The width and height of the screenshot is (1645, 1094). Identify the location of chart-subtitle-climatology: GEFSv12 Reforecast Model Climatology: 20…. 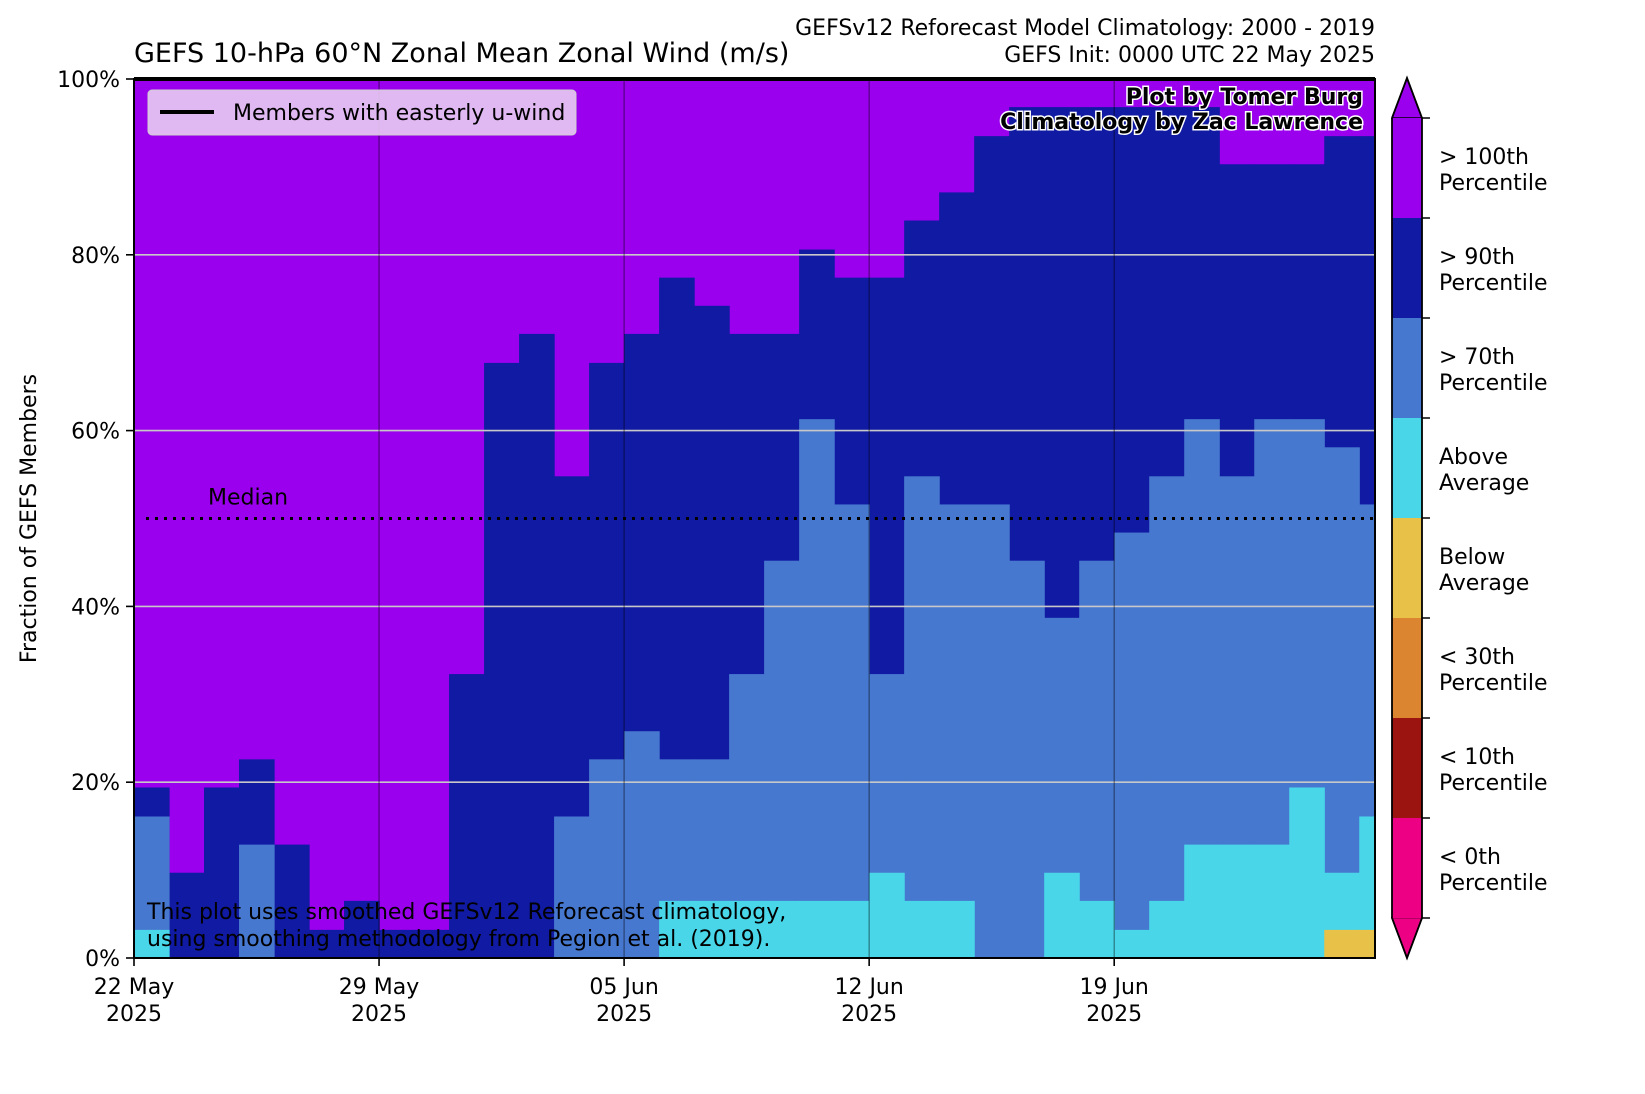
(1085, 28).